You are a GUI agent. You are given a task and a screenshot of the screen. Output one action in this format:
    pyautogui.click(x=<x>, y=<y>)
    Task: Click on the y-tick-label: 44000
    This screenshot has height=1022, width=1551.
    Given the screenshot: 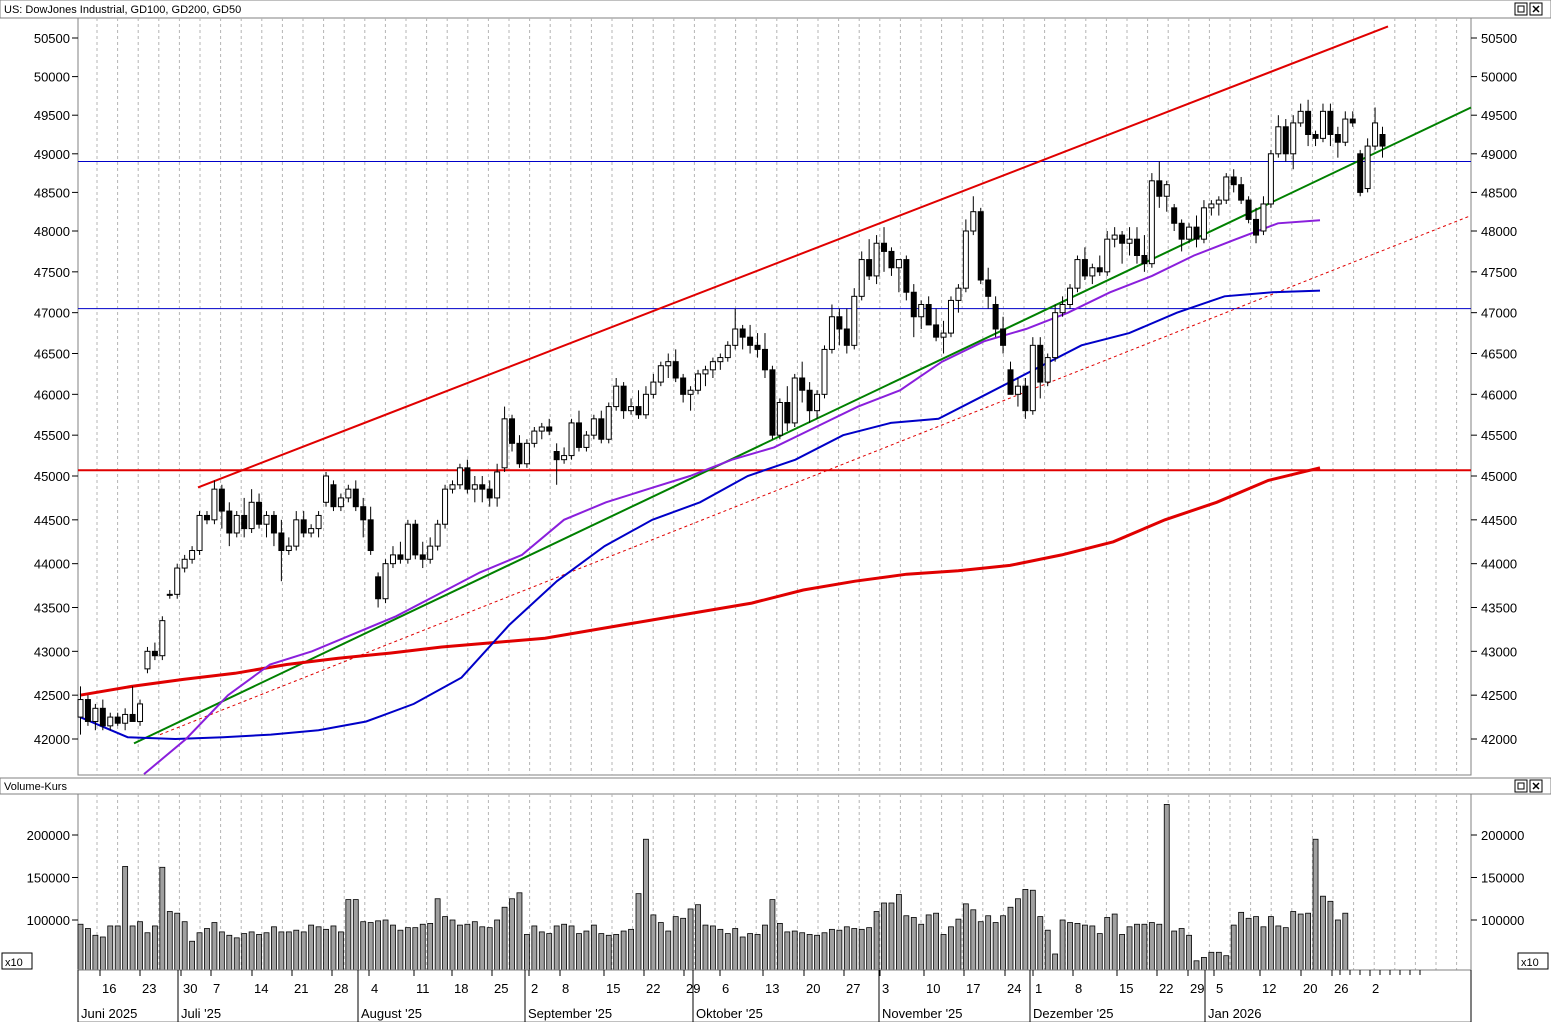 What is the action you would take?
    pyautogui.click(x=52, y=564)
    